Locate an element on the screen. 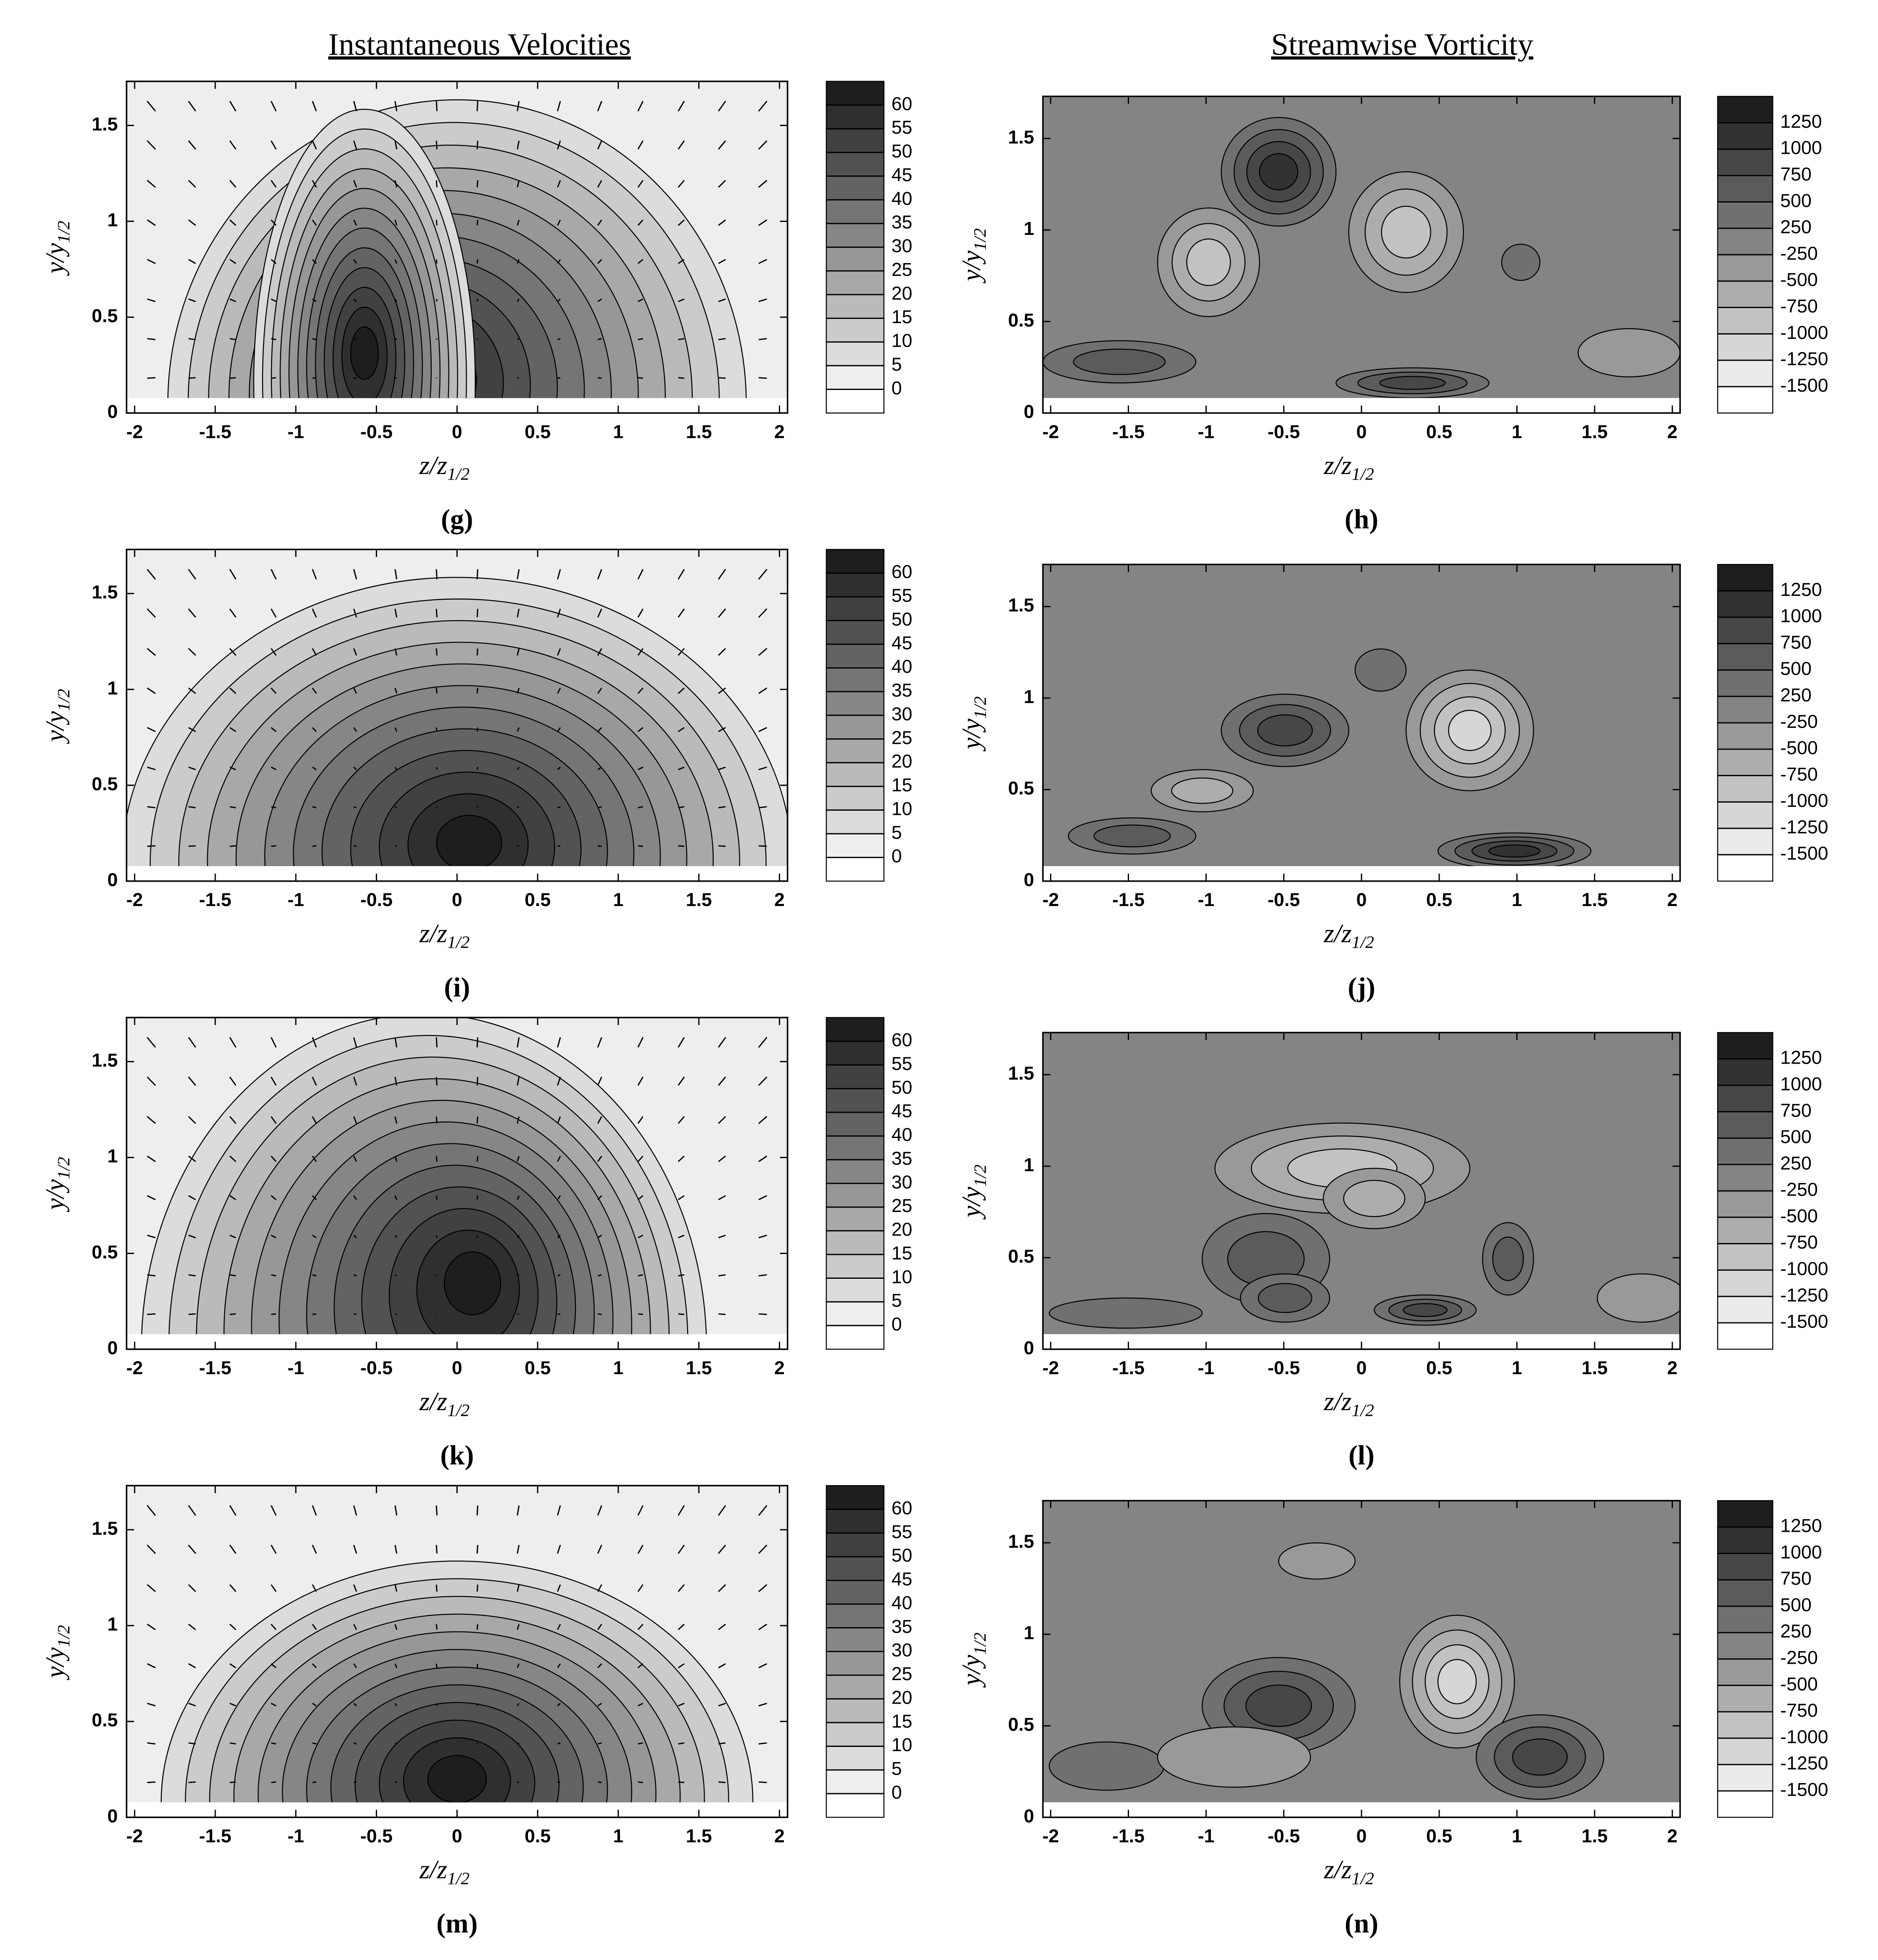  x-tick-label: 1.5 is located at coordinates (699, 1837).